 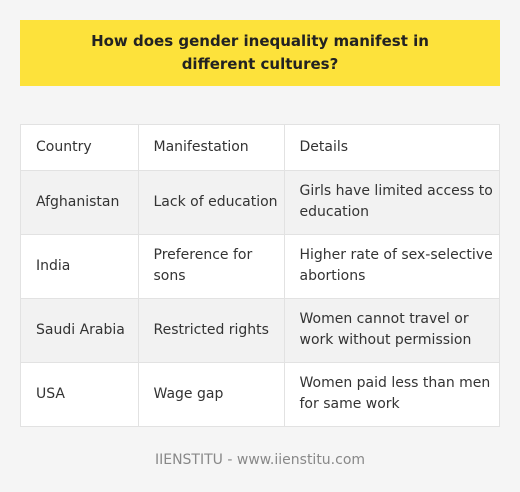 What do you see at coordinates (211, 266) in the screenshot?
I see `cell-manifestation: Preference for sons` at bounding box center [211, 266].